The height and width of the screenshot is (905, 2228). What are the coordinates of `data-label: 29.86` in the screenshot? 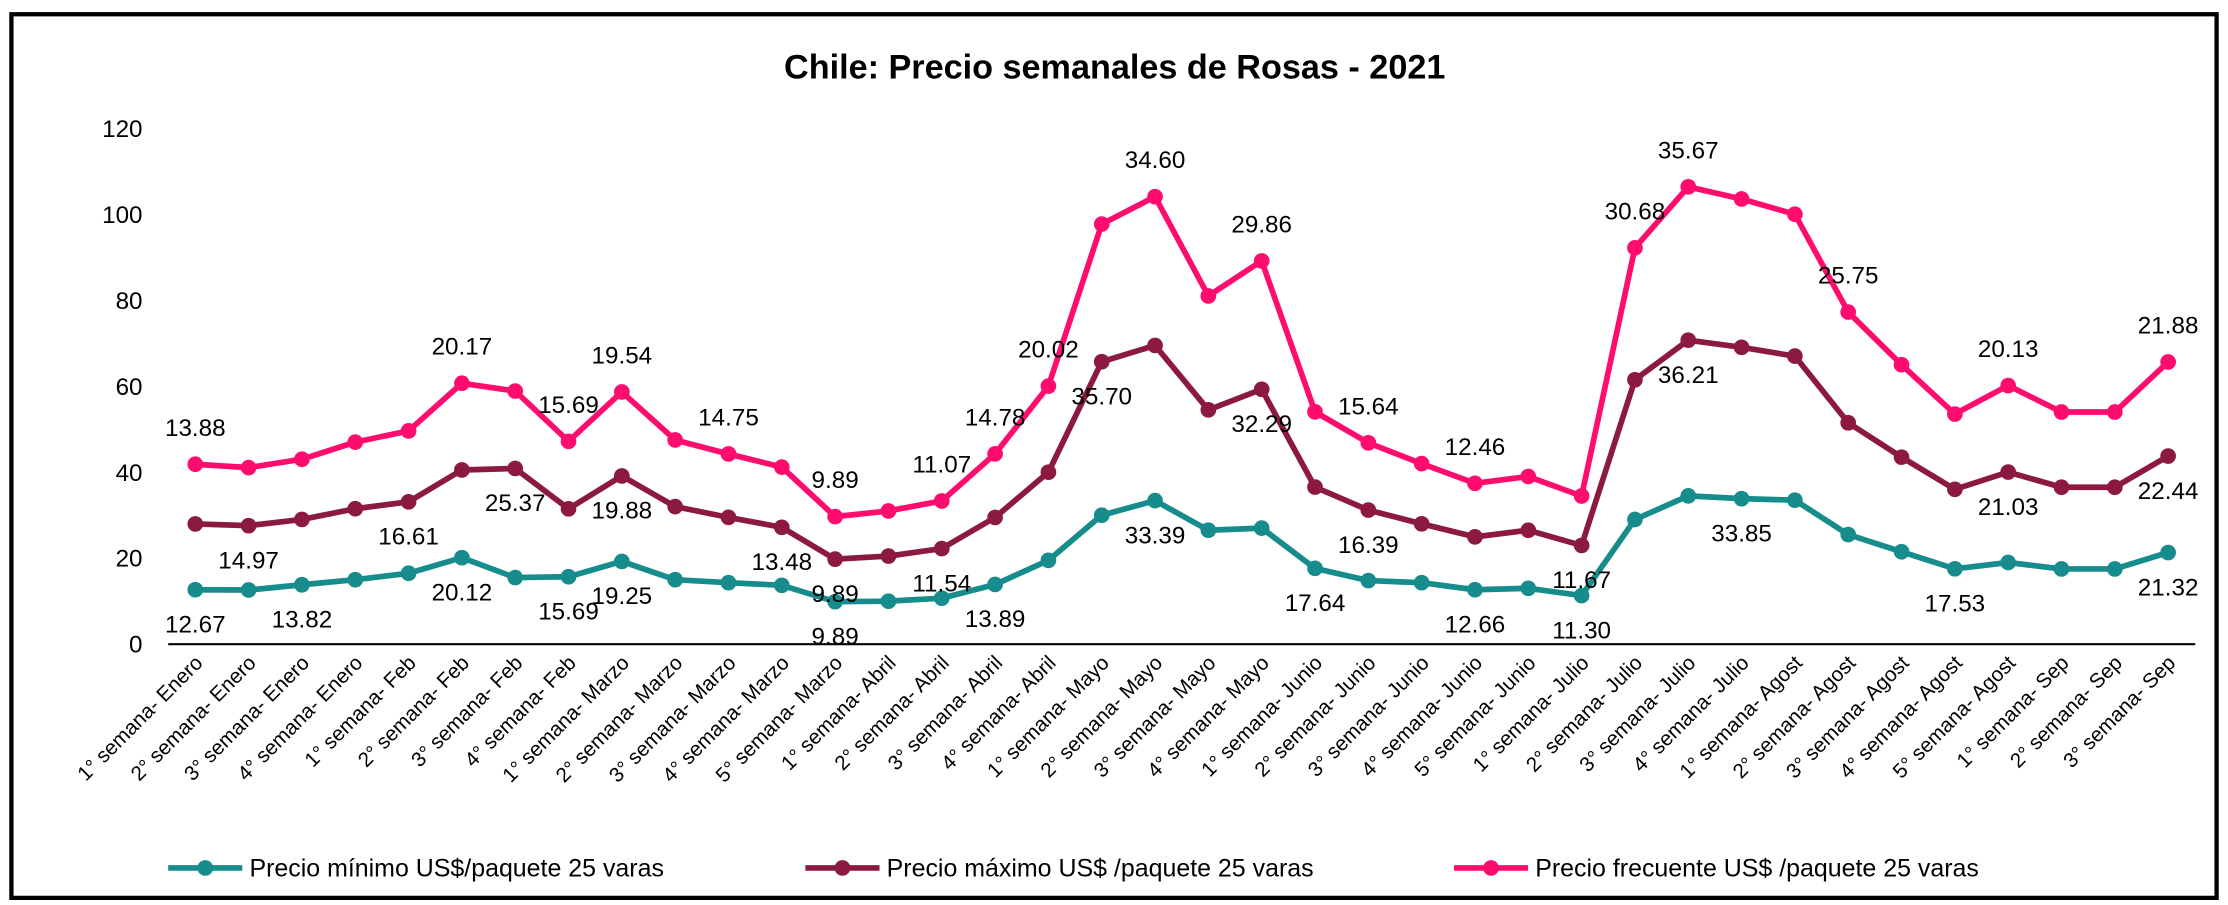 It's located at (1261, 224).